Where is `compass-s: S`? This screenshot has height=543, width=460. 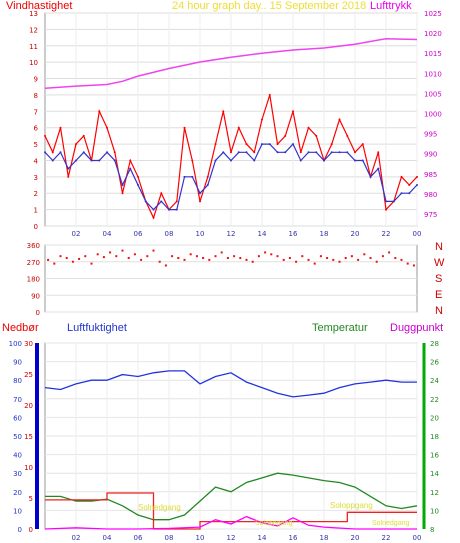 compass-s: S is located at coordinates (438, 279).